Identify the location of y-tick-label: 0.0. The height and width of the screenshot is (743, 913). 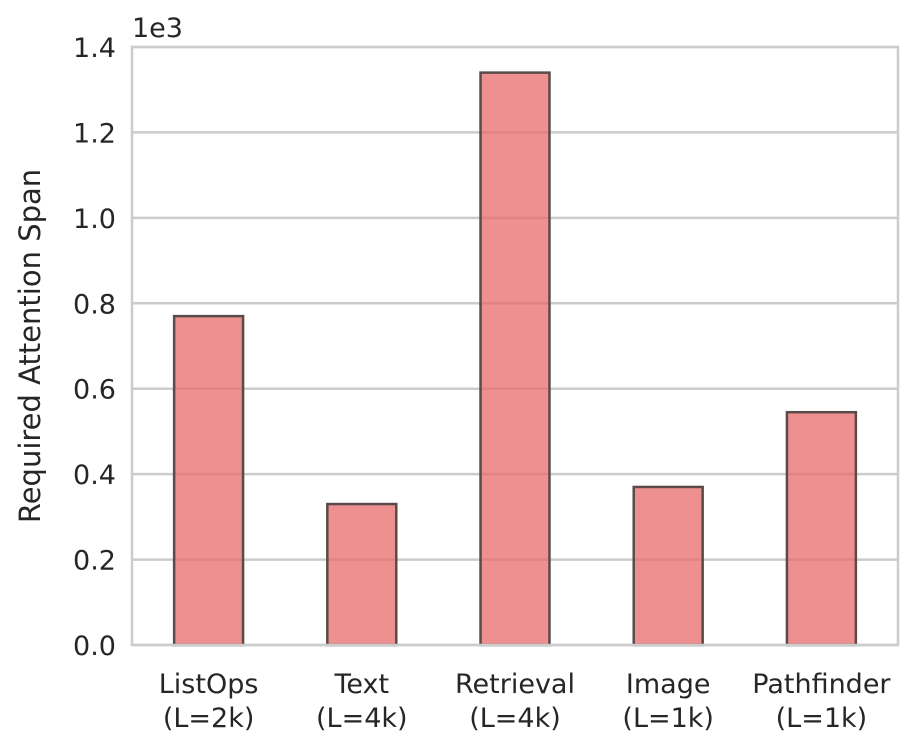
(94, 646).